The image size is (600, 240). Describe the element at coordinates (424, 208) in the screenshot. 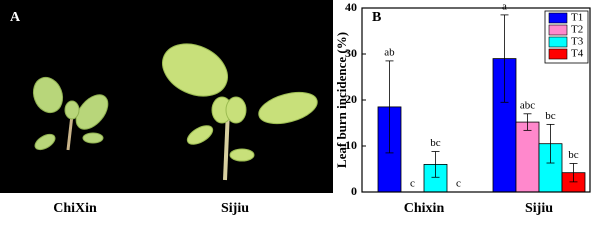

I see `x-tick-label: Chixin` at that location.